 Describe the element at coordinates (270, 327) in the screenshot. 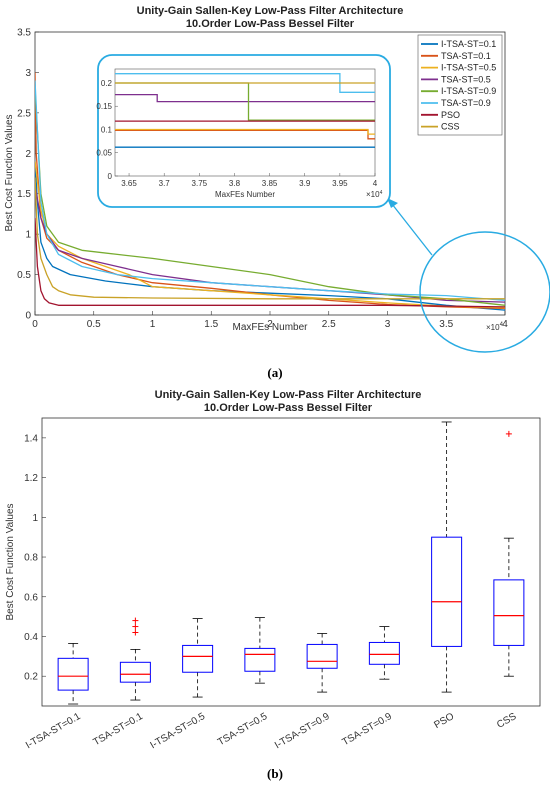

I see `chart-a-xlabel: MaxFEs Number` at that location.